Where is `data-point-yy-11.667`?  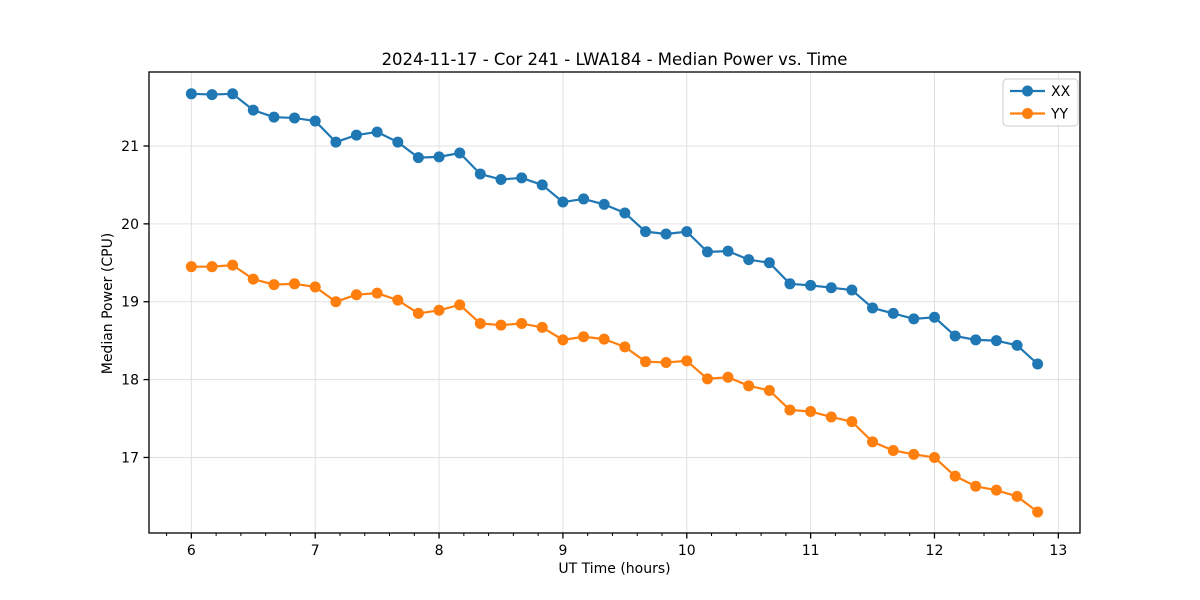
data-point-yy-11.667 is located at coordinates (893, 450).